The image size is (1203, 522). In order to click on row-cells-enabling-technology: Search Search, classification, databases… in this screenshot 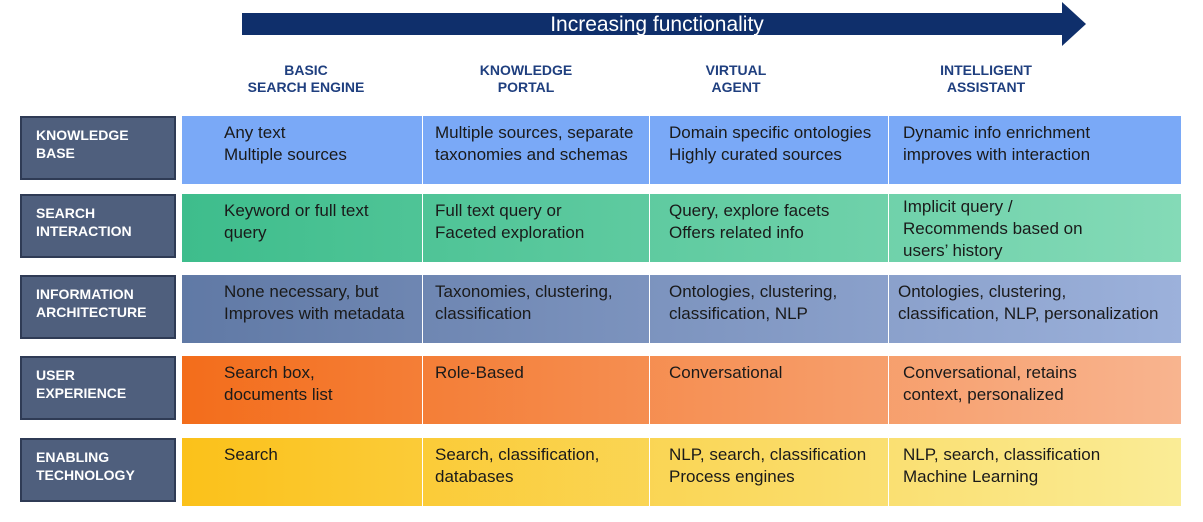, I will do `click(681, 472)`.